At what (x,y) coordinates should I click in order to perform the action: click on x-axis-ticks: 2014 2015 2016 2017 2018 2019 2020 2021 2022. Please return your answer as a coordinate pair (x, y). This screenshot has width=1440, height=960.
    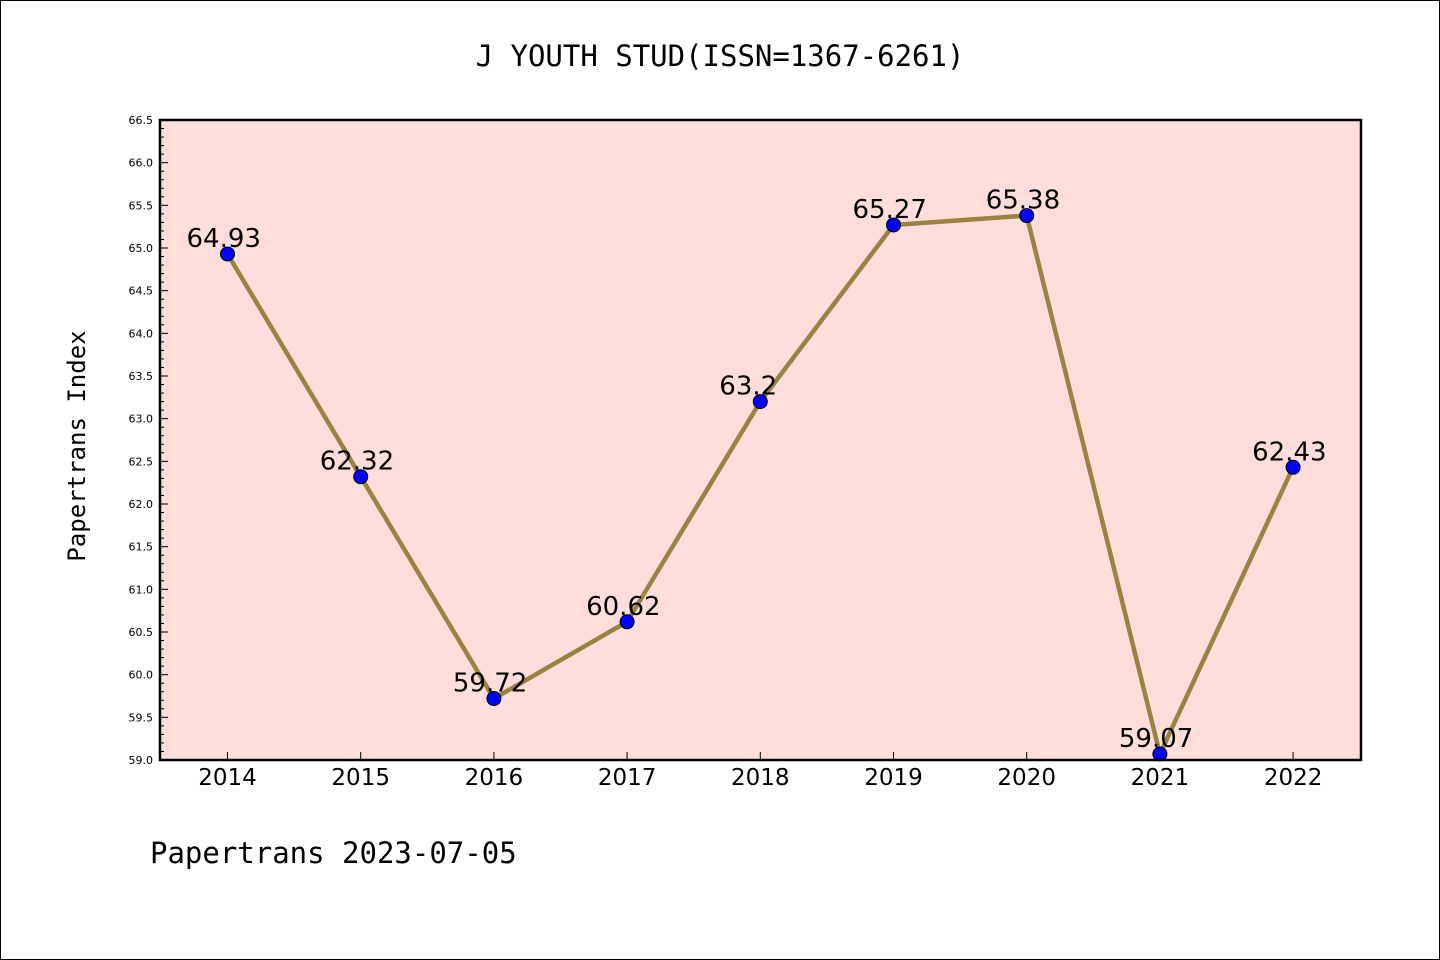
    Looking at the image, I should click on (760, 771).